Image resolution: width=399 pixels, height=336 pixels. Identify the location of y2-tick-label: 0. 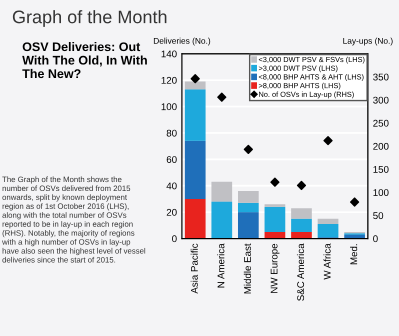
(375, 238).